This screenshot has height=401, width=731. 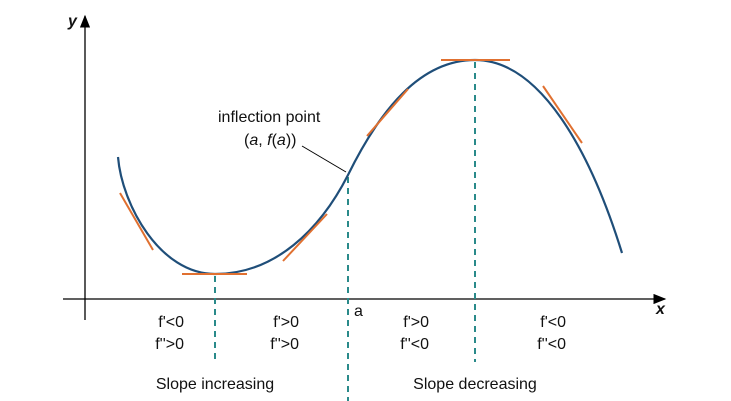 I want to click on region-1-second-derivative: f''>0, so click(x=169, y=344).